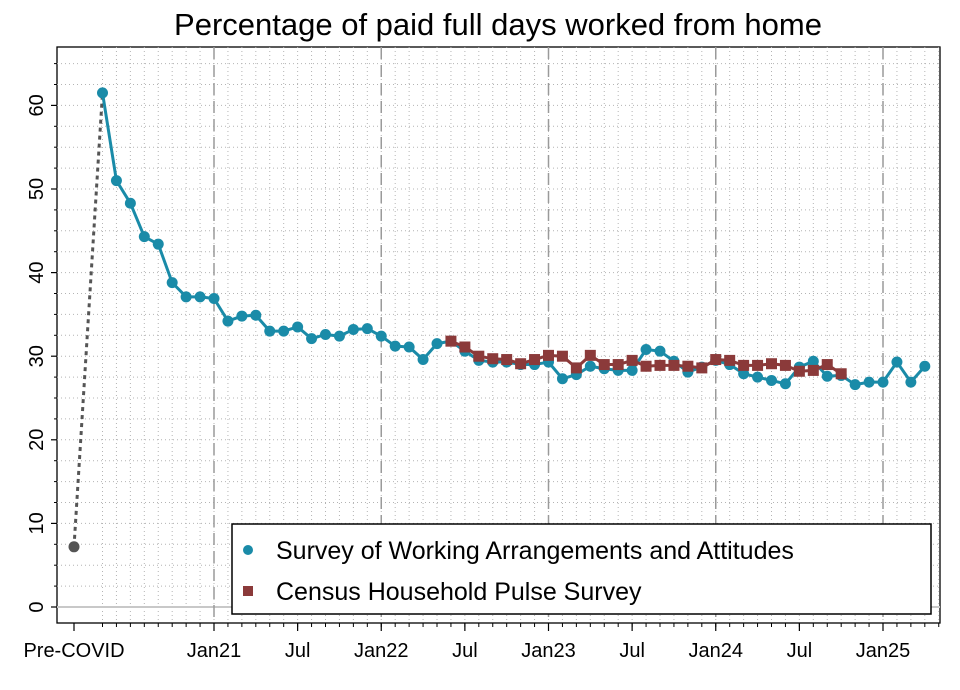 The image size is (960, 690). What do you see at coordinates (381, 651) in the screenshot?
I see `x-tick-label: Jan22` at bounding box center [381, 651].